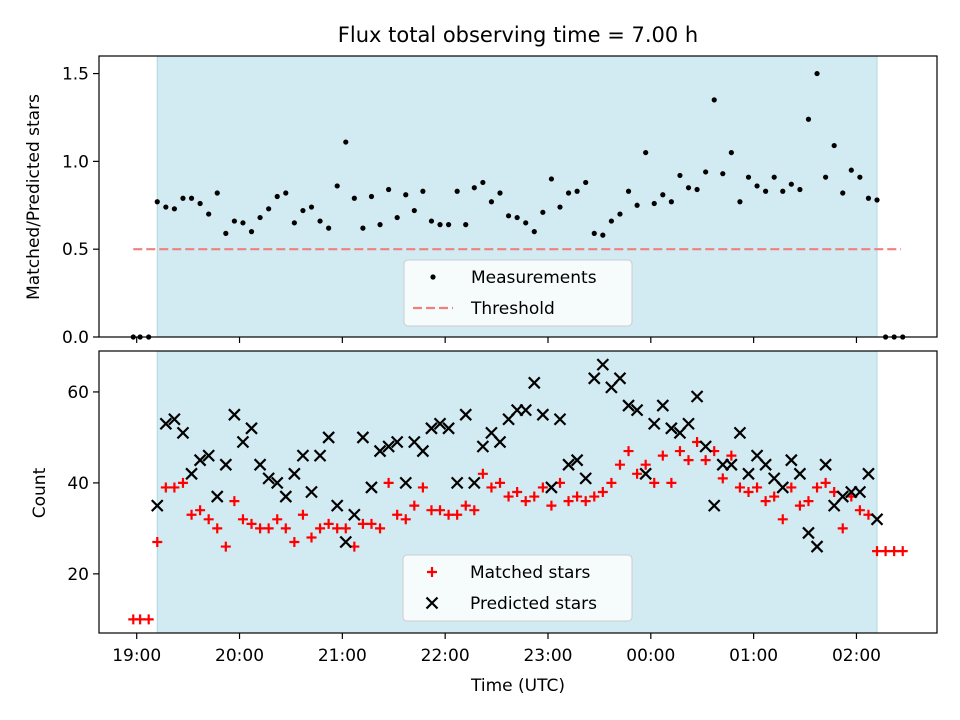  I want to click on y-tick-label: 40, so click(78, 484).